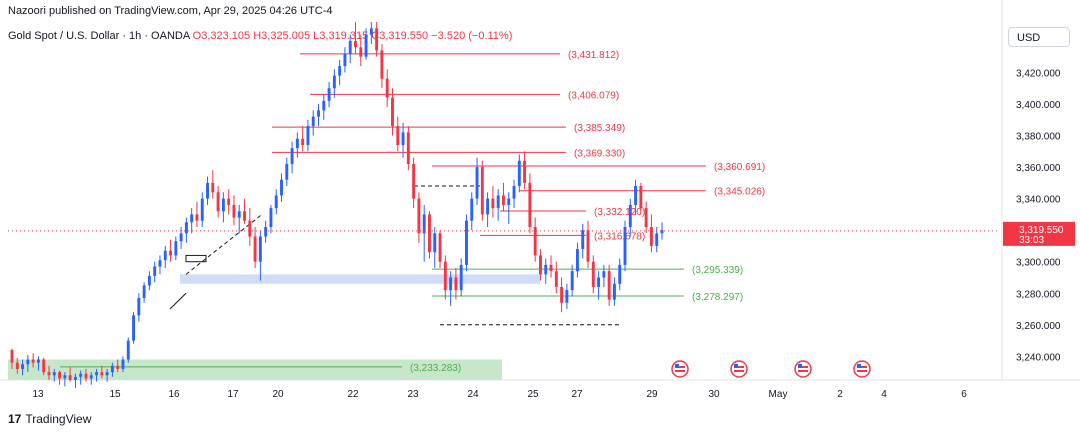  I want to click on symbol-name: Gold Spot / U.S. Dollar · 1h · OANDA, so click(99, 36).